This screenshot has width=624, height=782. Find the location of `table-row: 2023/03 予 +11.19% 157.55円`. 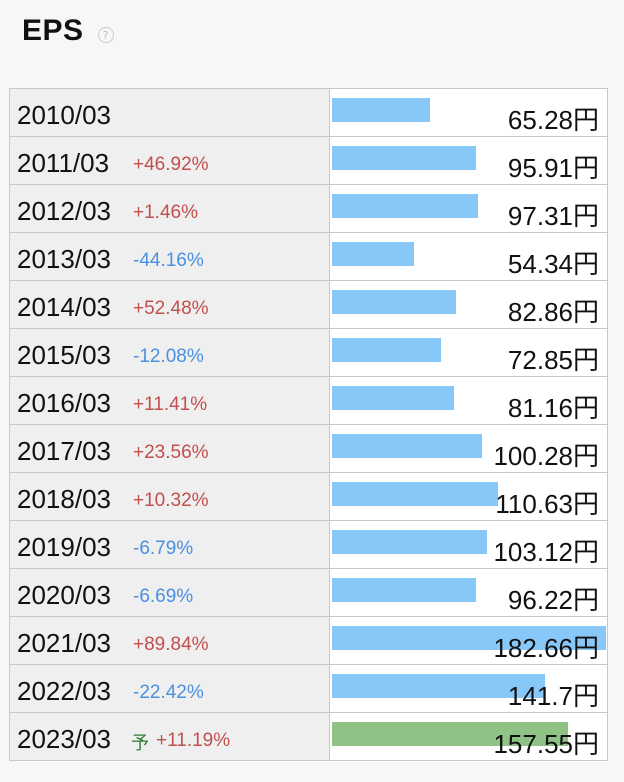

table-row: 2023/03 予 +11.19% 157.55円 is located at coordinates (309, 737).